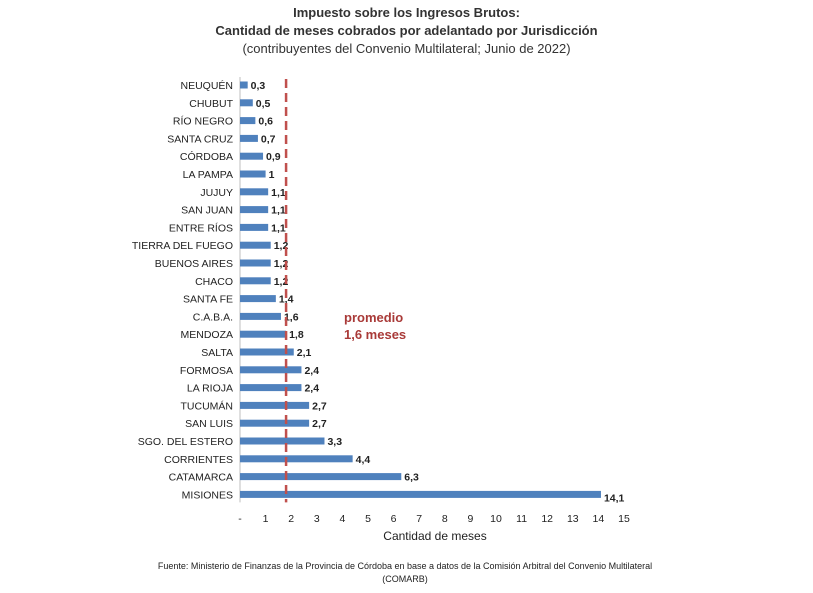  Describe the element at coordinates (419, 519) in the screenshot. I see `x-tick-label: 7` at that location.